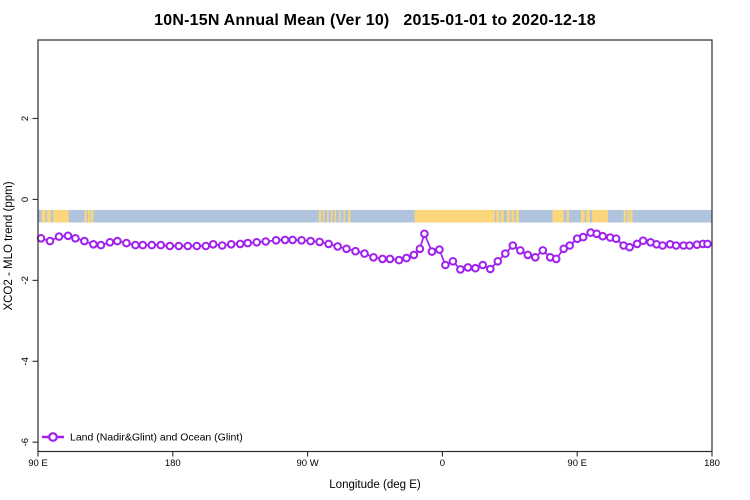  I want to click on legend-label: Land (Nadir&Glint) and Ocean (Glint), so click(156, 438).